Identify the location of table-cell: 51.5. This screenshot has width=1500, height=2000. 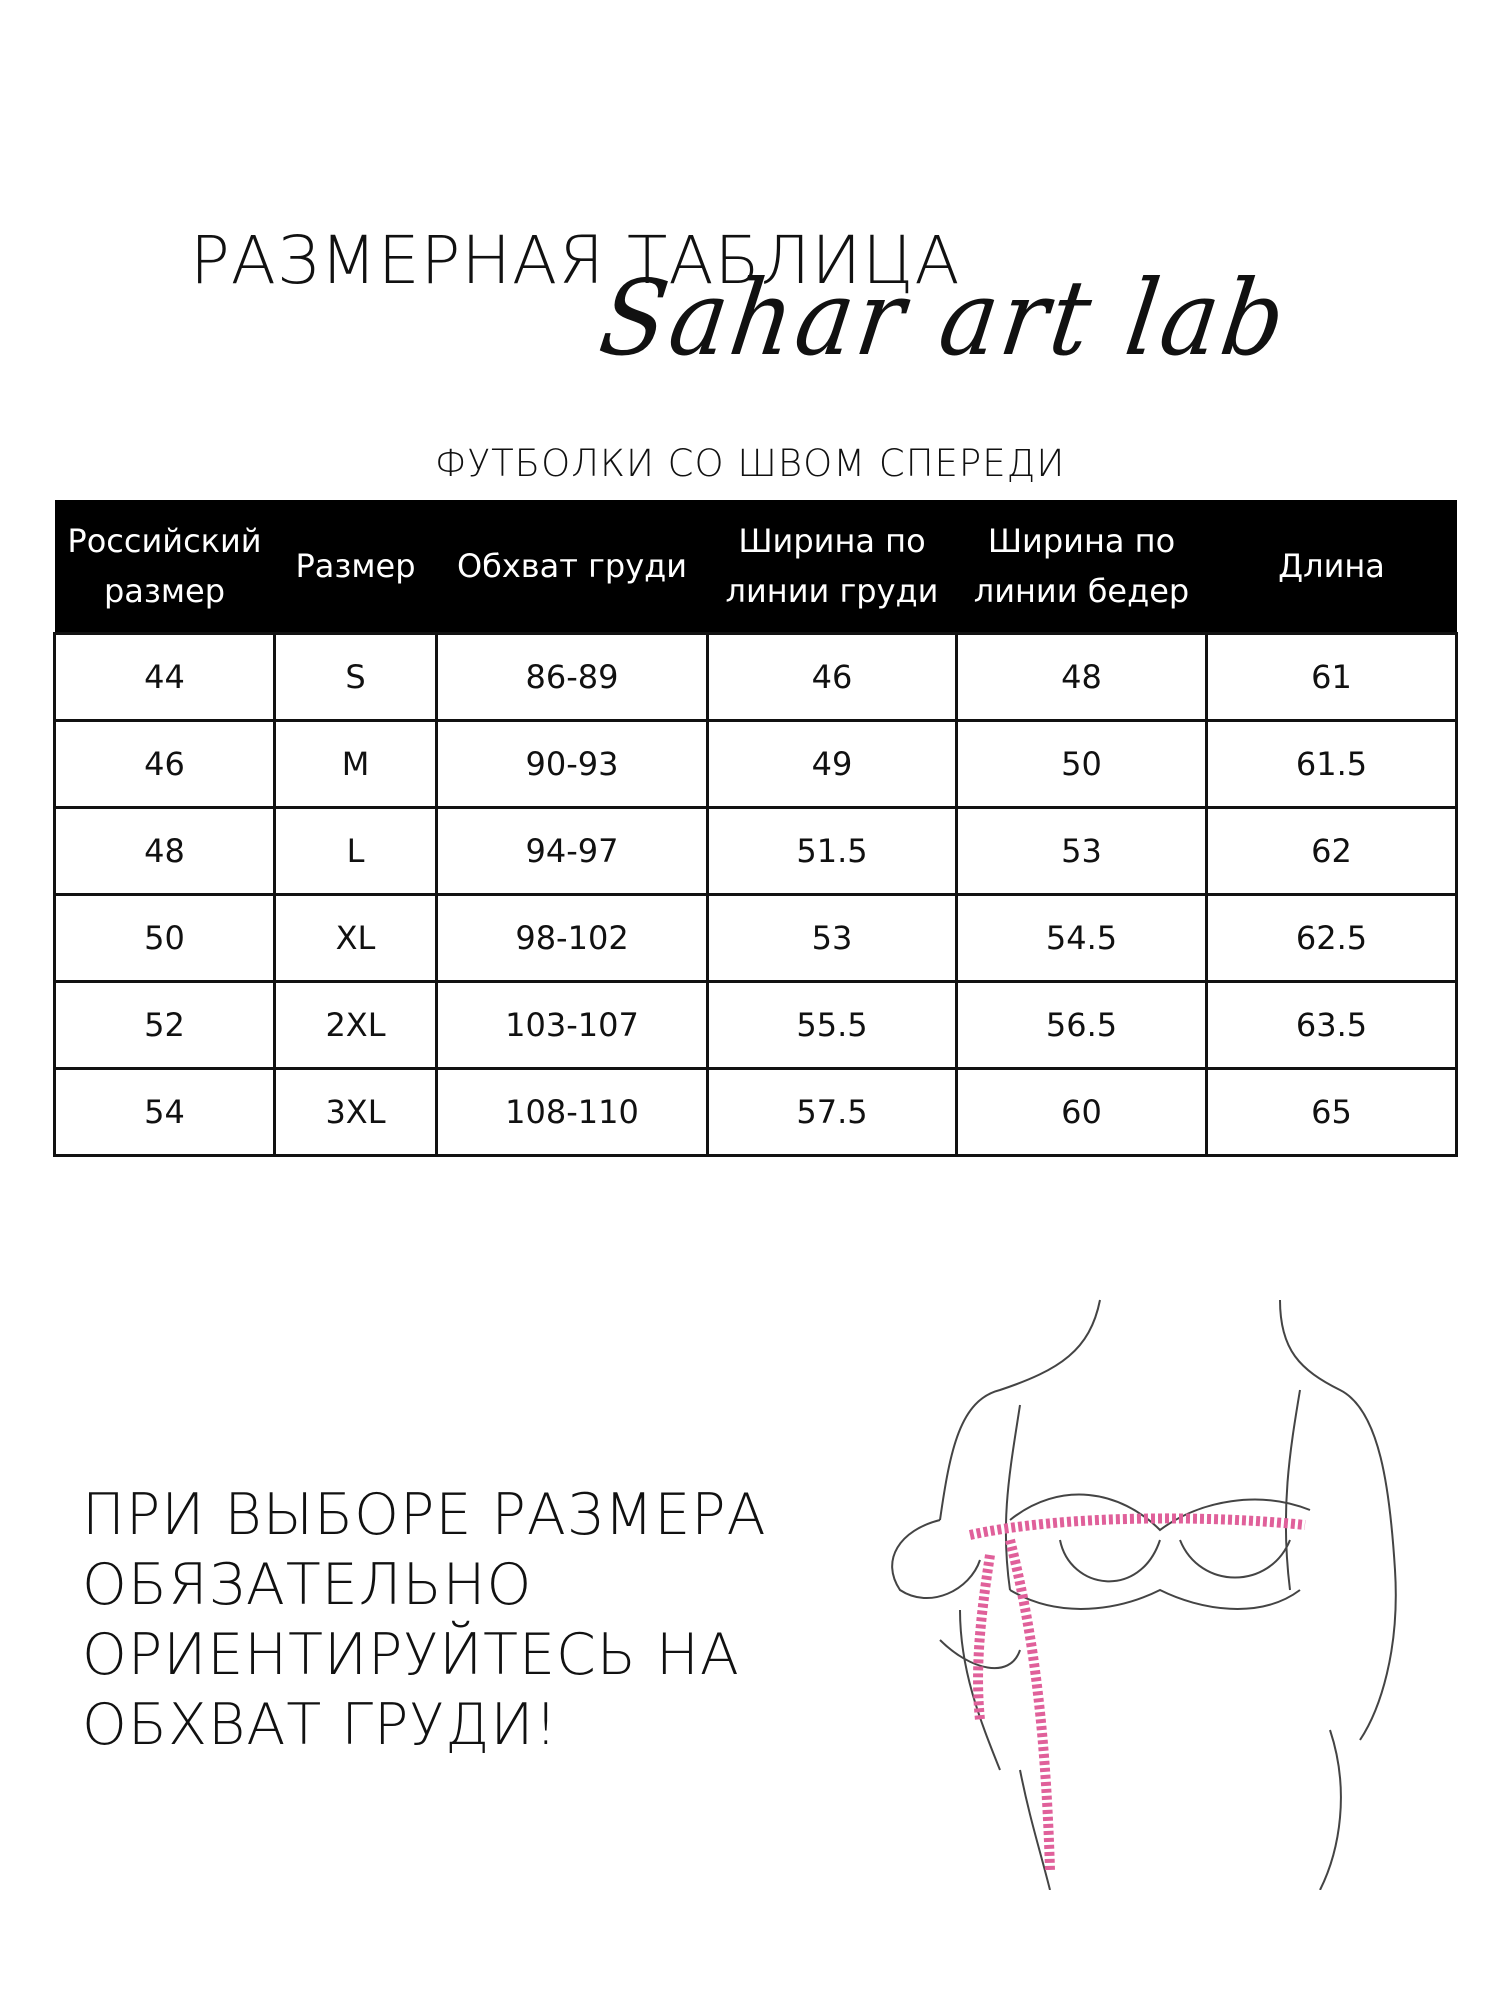
(832, 851).